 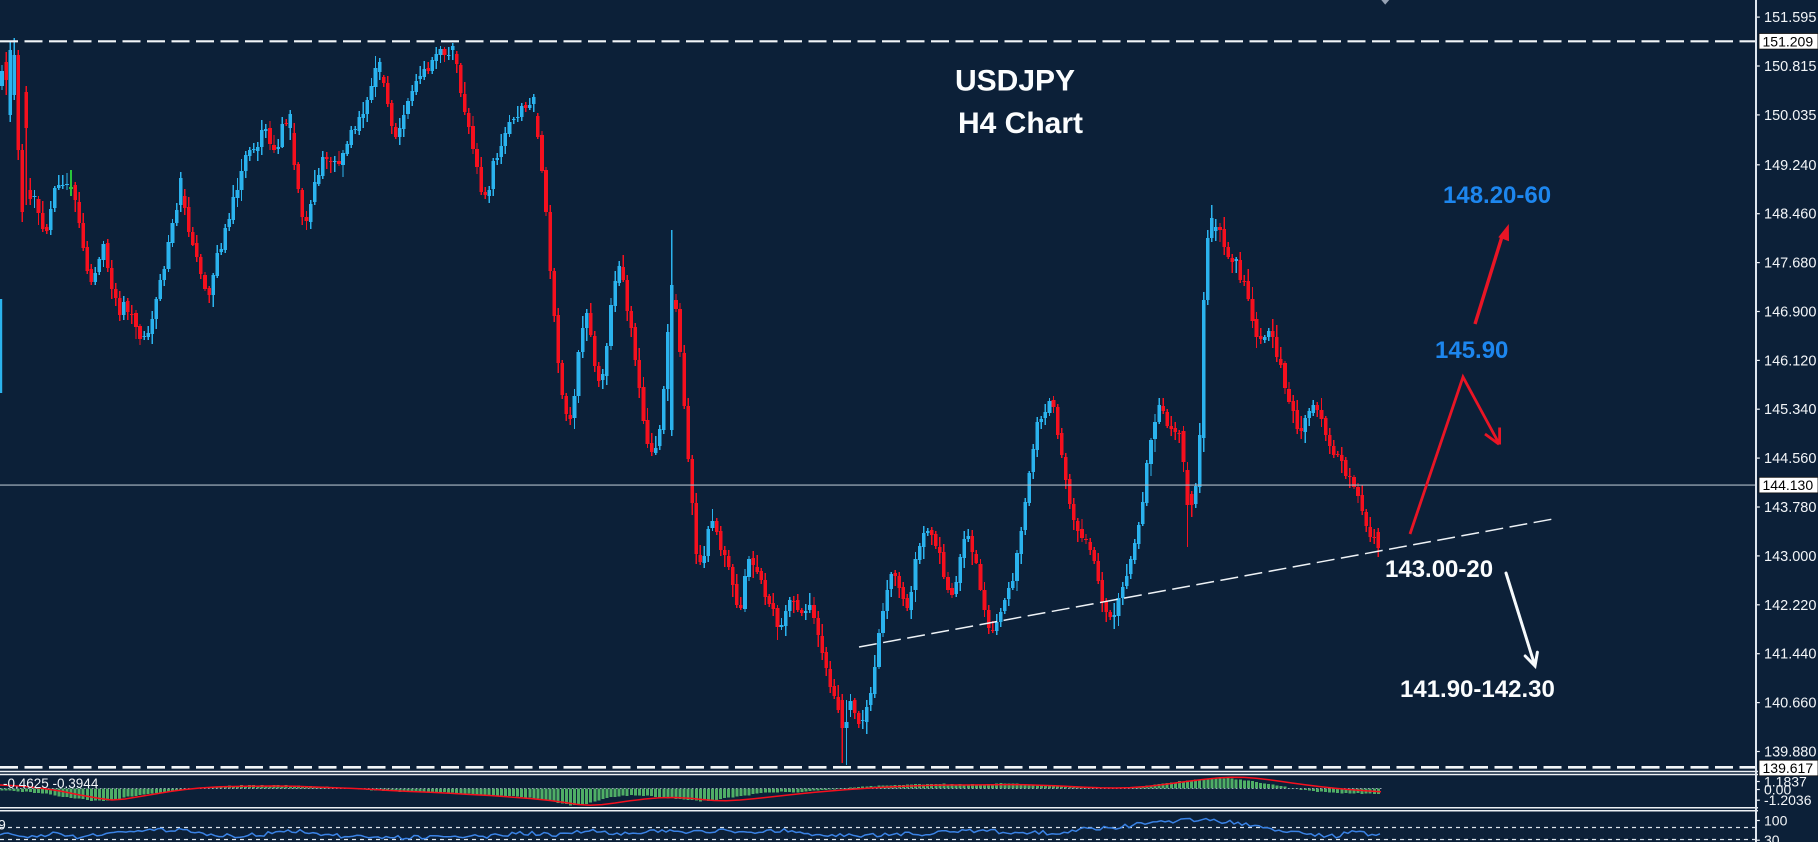 What do you see at coordinates (1020, 123) in the screenshot?
I see `svg-text: H4 Chart` at bounding box center [1020, 123].